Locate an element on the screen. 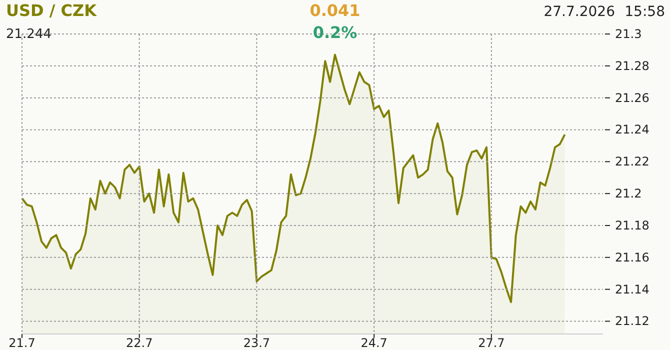 Image resolution: width=670 pixels, height=350 pixels. y-tick-label: 21.2 is located at coordinates (628, 193).